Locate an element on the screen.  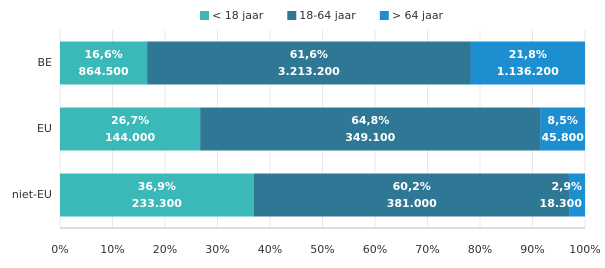
x-tick-label: 100% is located at coordinates (584, 249).